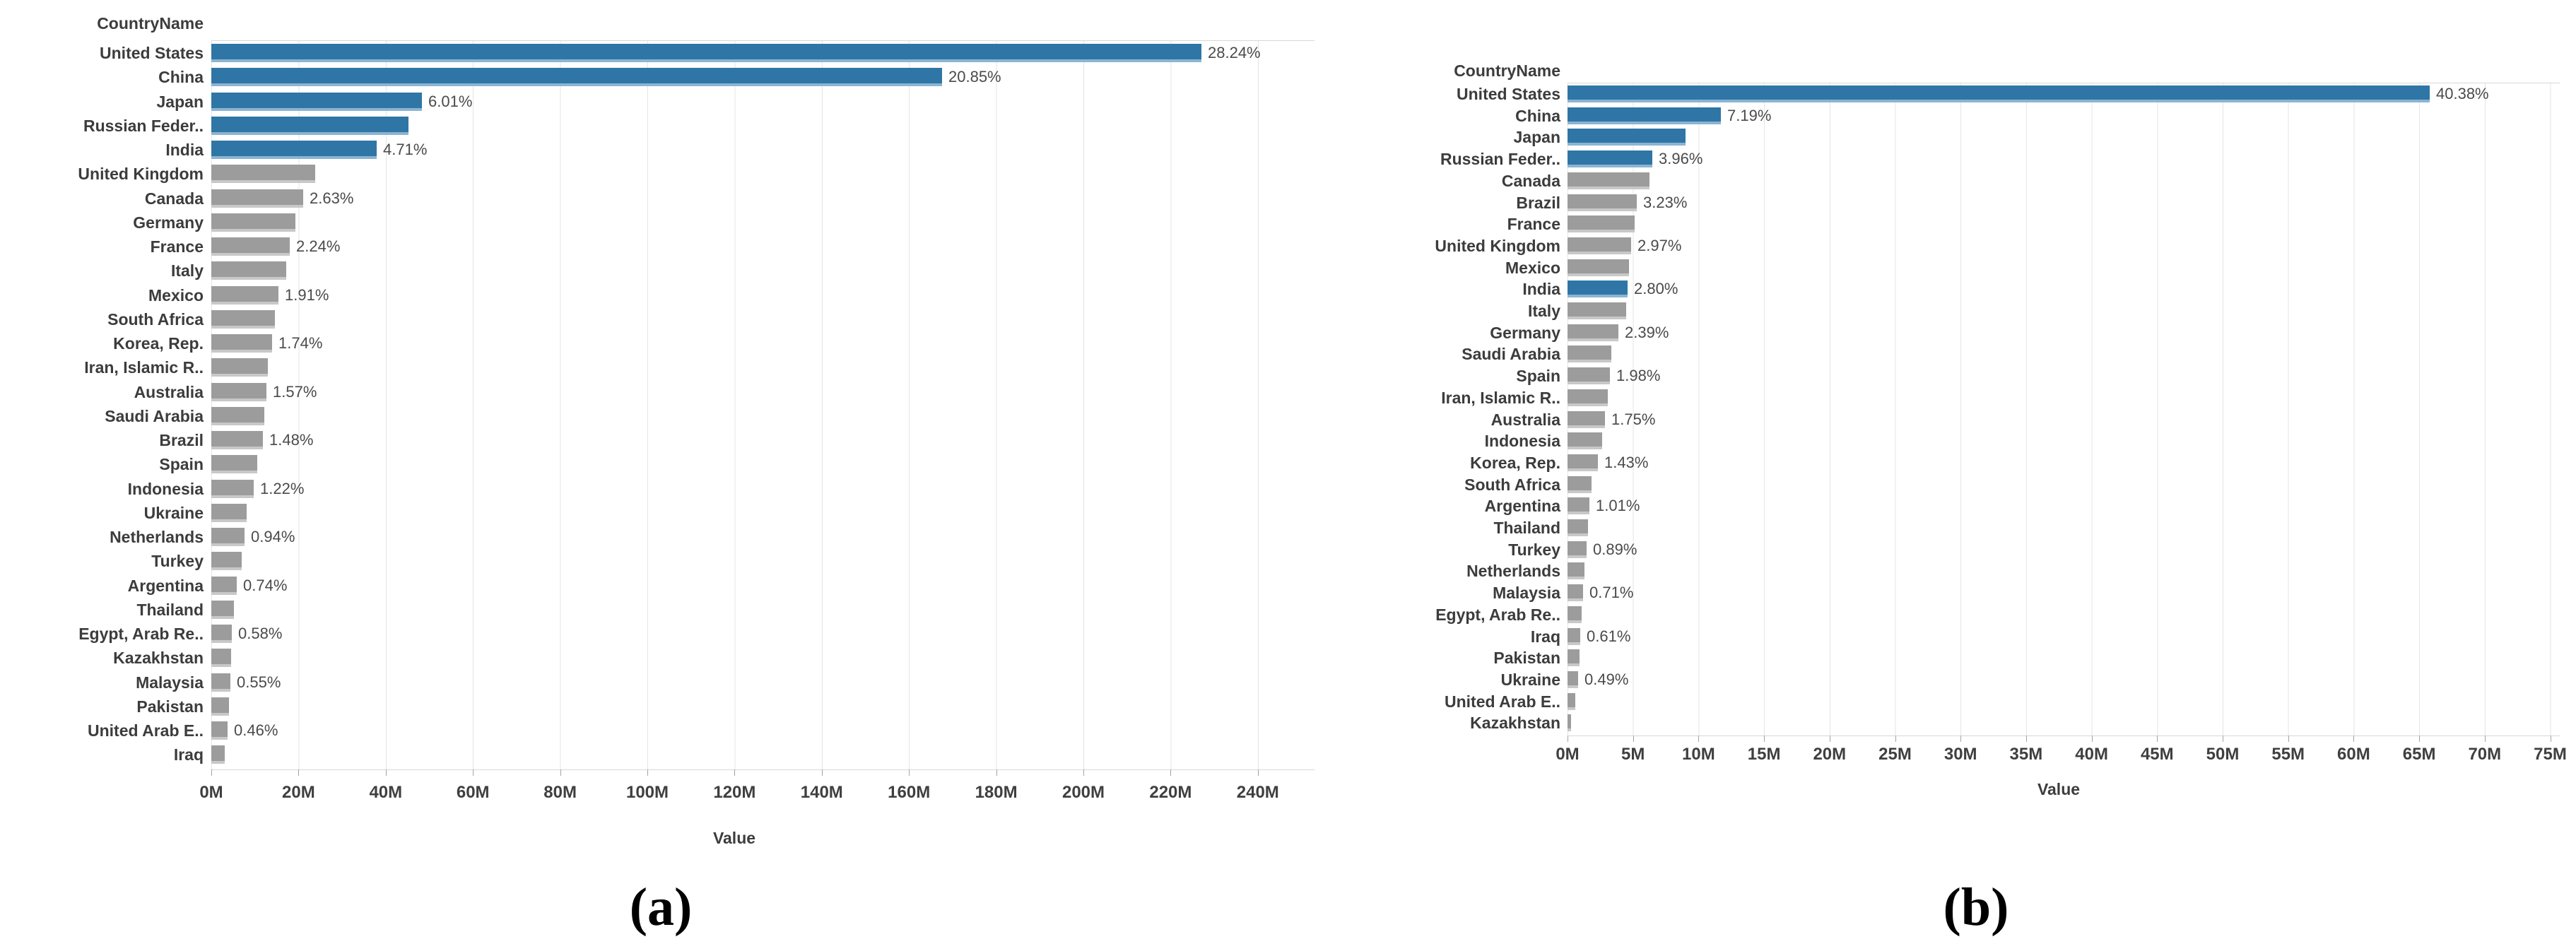 Image resolution: width=2576 pixels, height=951 pixels. What do you see at coordinates (2485, 755) in the screenshot?
I see `axis-tick-label: 70M` at bounding box center [2485, 755].